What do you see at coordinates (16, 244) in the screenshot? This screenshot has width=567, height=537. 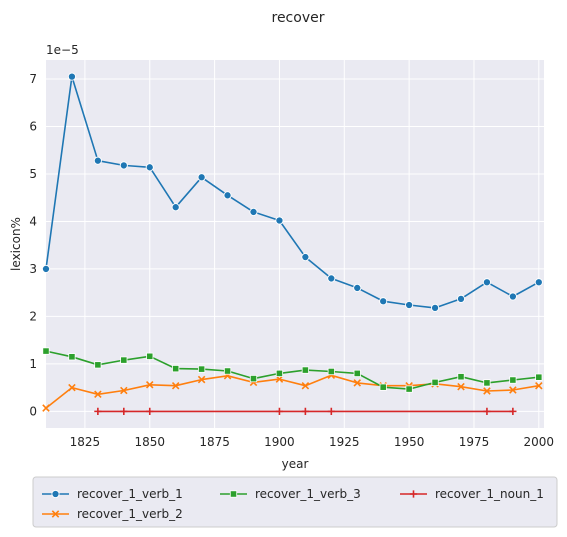 I see `y-axis-label: lexicon%` at bounding box center [16, 244].